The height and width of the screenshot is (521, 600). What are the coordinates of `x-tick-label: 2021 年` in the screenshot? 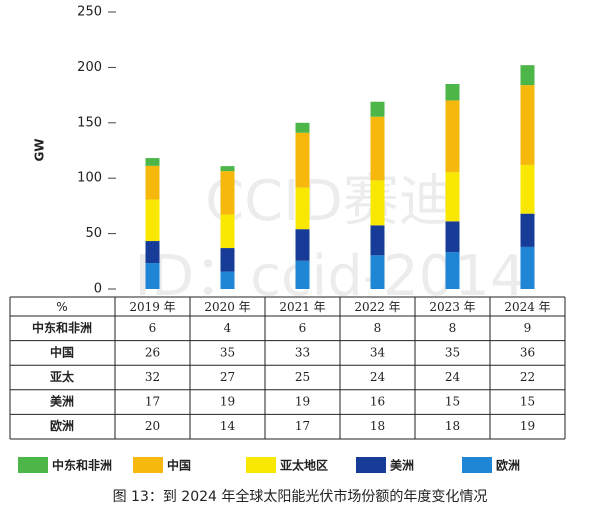 It's located at (302, 307).